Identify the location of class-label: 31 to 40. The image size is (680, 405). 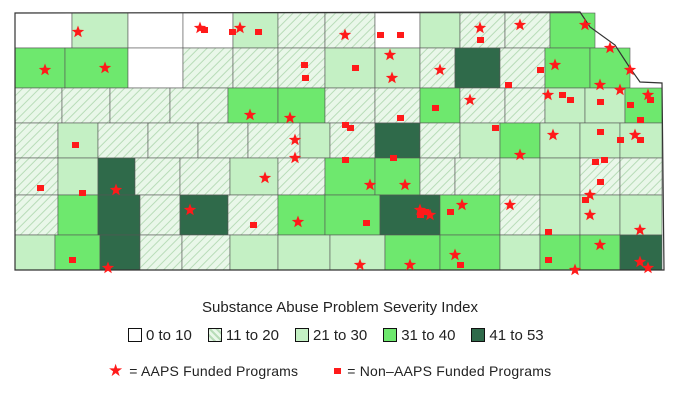
(428, 335).